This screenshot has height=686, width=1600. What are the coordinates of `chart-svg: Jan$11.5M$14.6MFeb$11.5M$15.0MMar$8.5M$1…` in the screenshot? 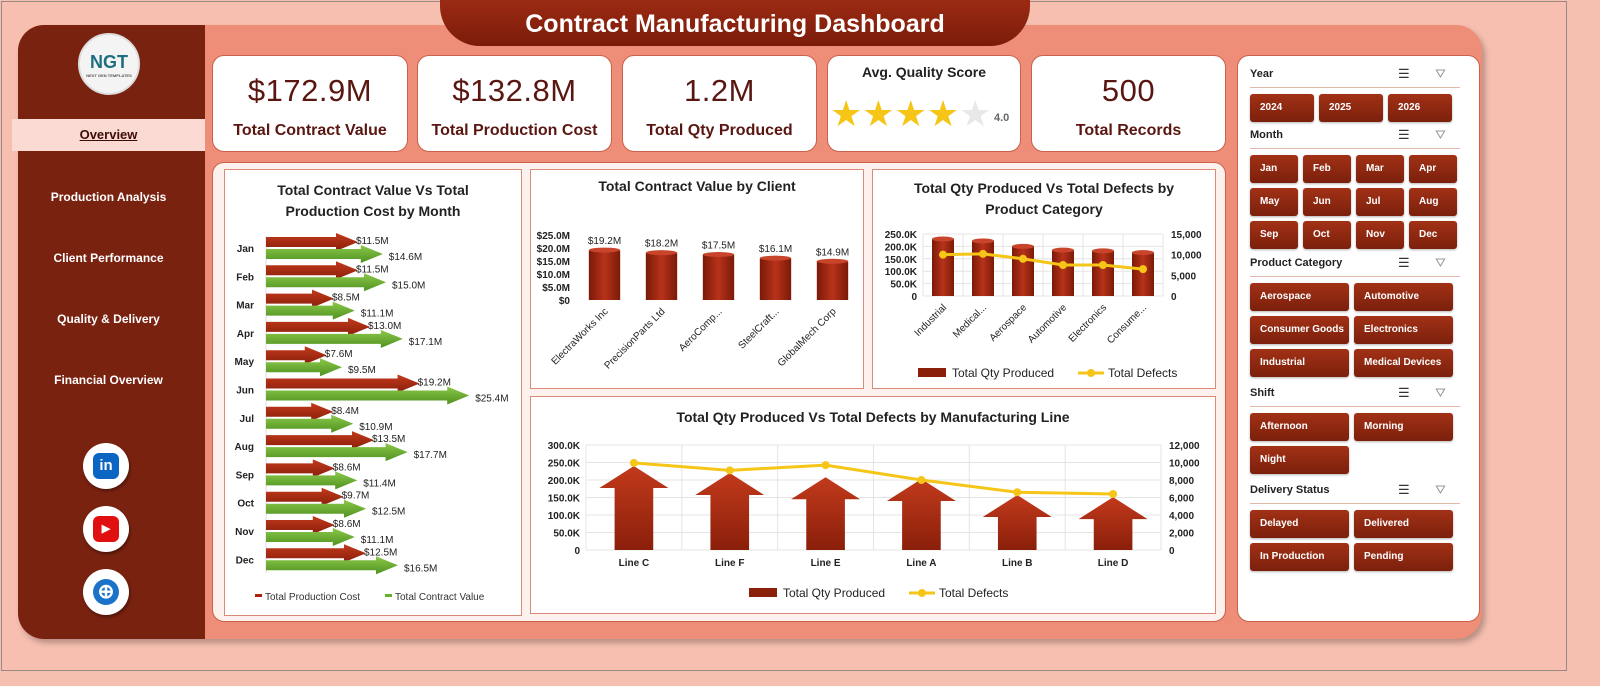 It's located at (372, 418).